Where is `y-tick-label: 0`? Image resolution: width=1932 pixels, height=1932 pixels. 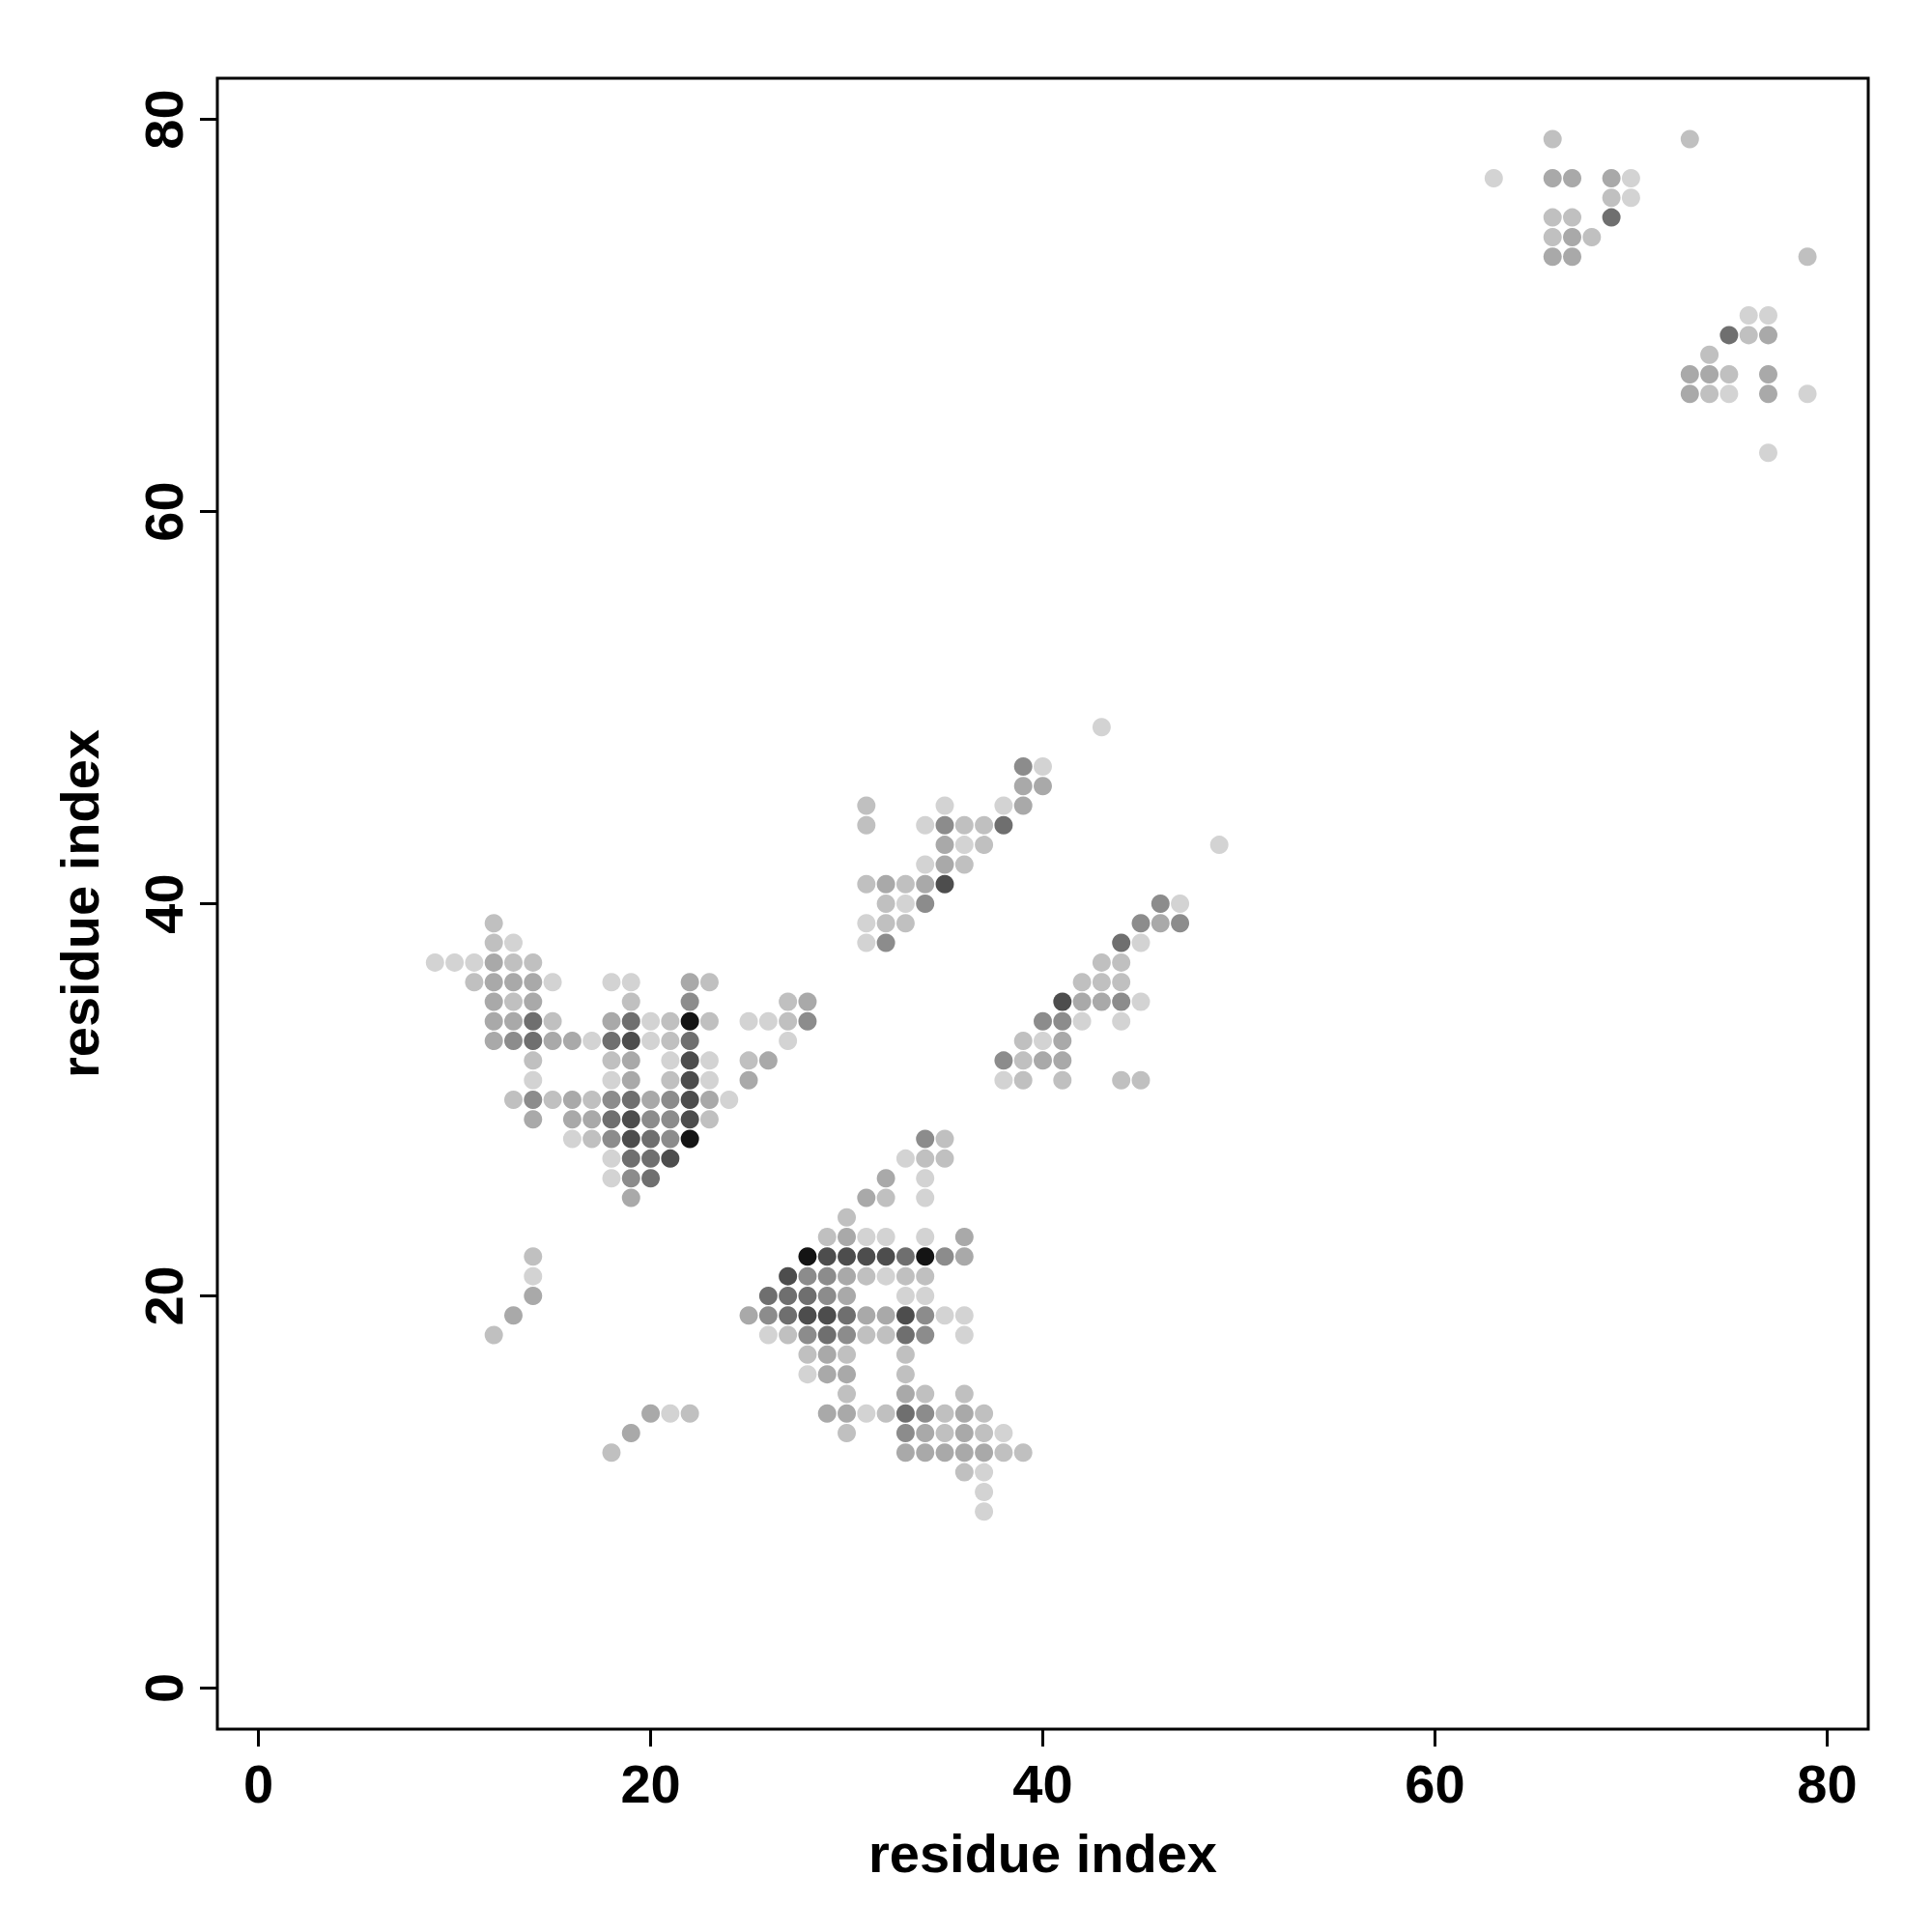
y-tick-label: 0 is located at coordinates (163, 1687).